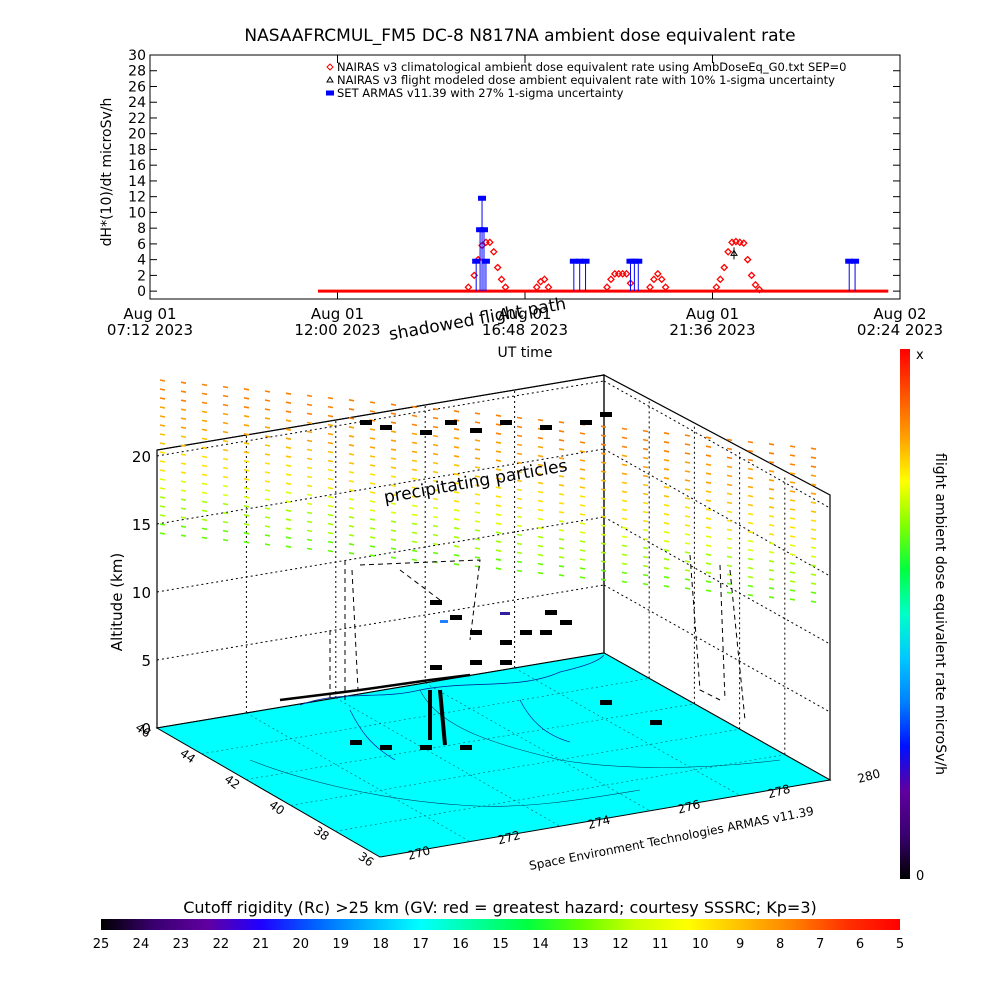 This screenshot has height=1000, width=1000. What do you see at coordinates (330, 79) in the screenshot?
I see `legend-symbol-triangle` at bounding box center [330, 79].